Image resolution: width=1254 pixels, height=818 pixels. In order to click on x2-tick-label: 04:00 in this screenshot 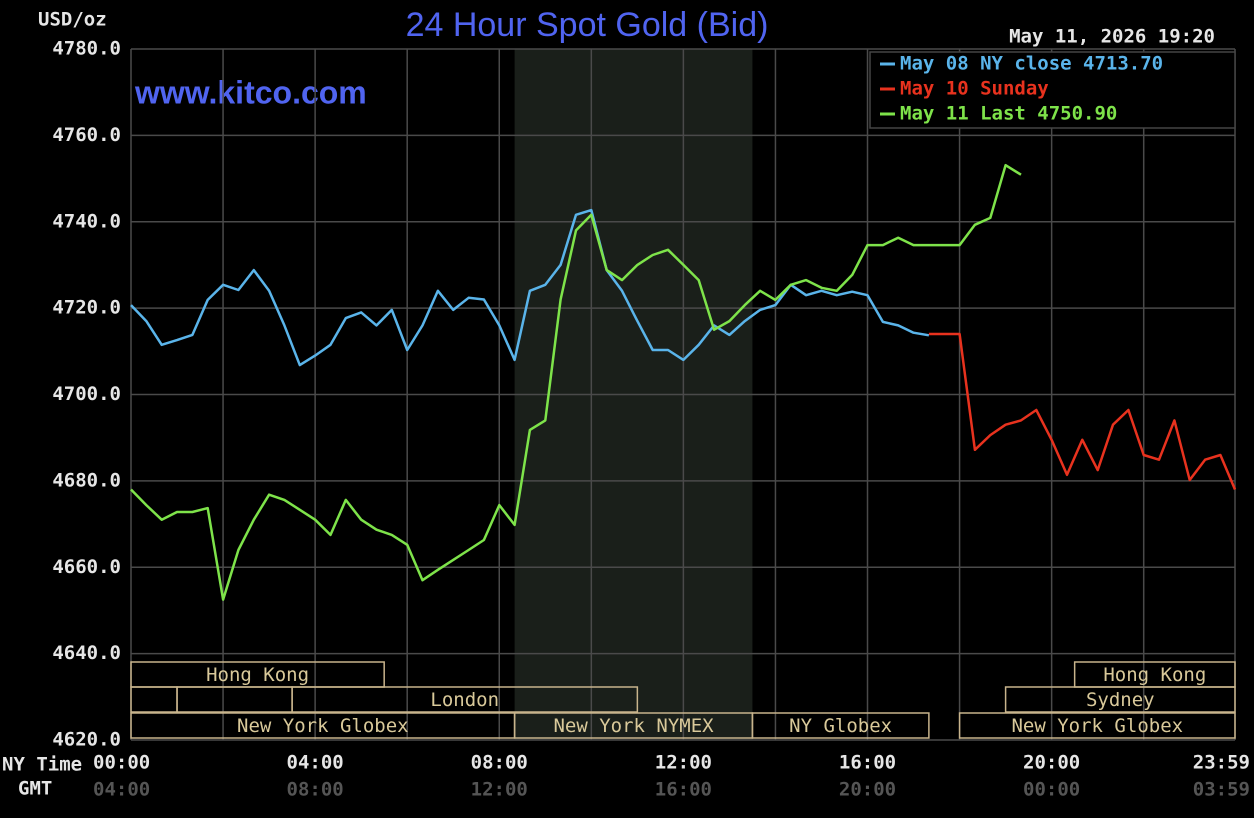, I will do `click(121, 790)`.